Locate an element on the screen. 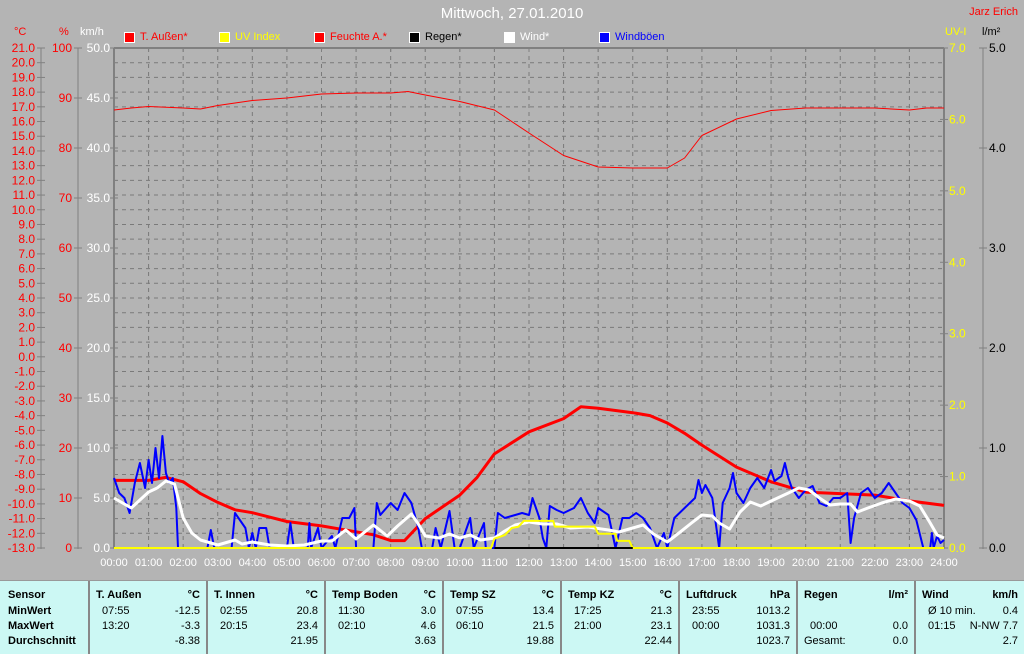  temp-axis-tick-label: -8.0 is located at coordinates (24, 474).